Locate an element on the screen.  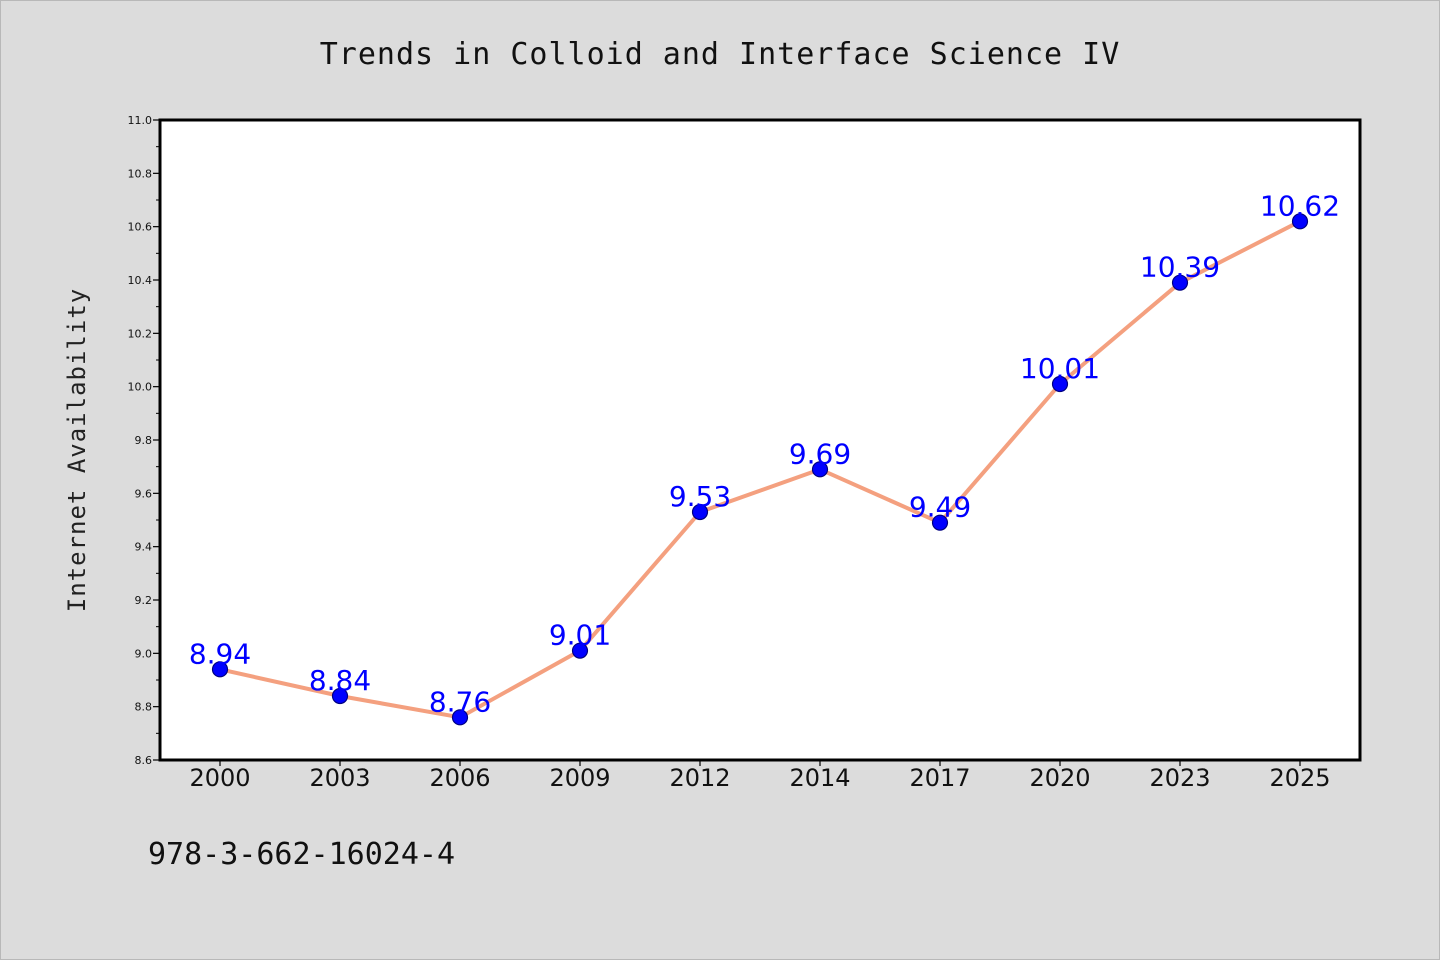
x-tick-label: 2006 is located at coordinates (459, 778).